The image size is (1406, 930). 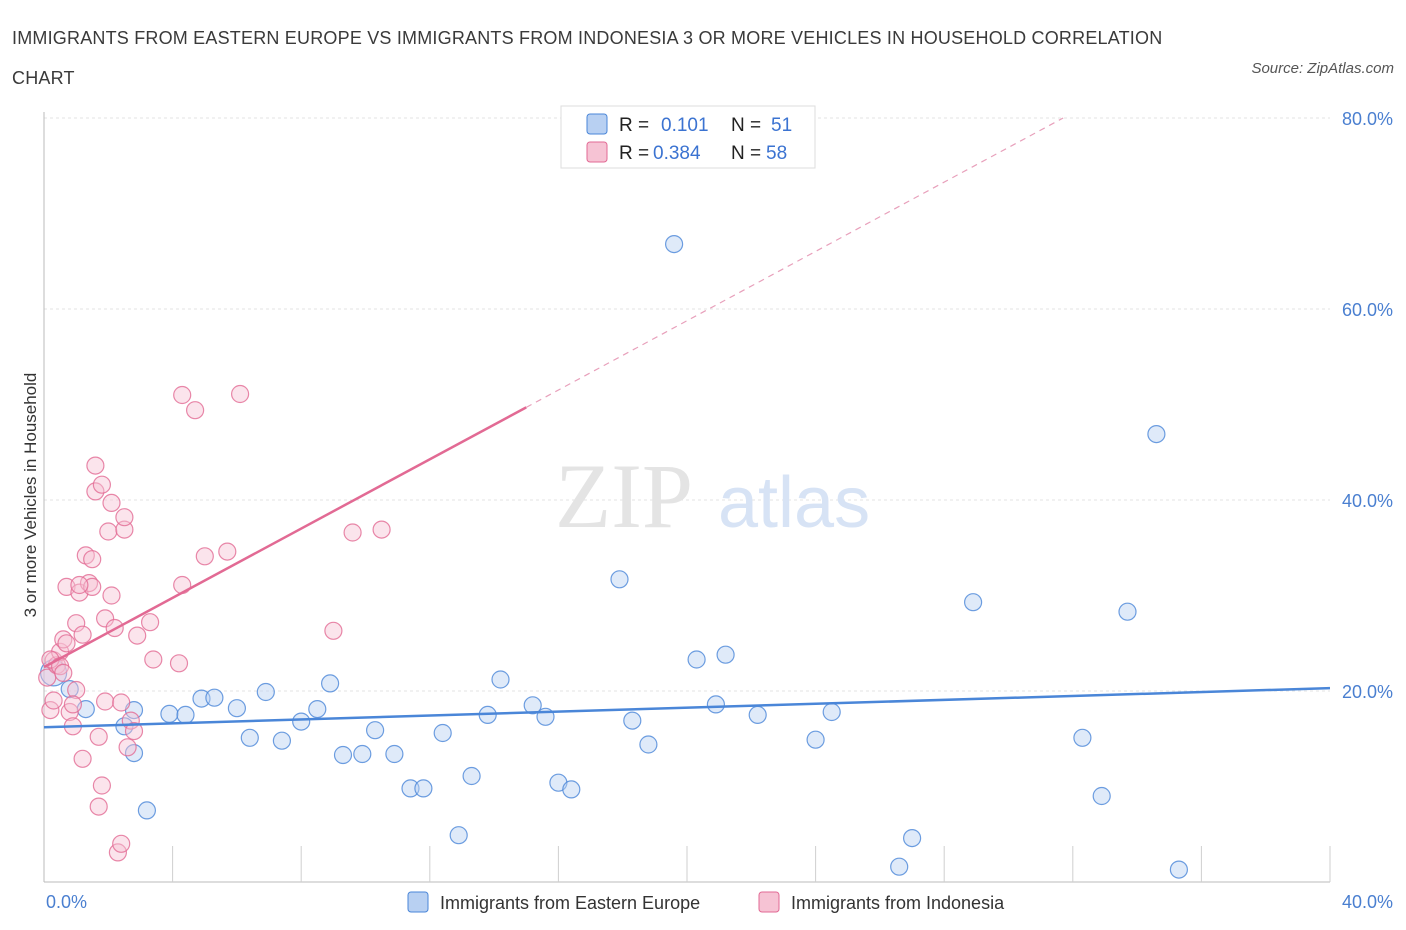 What do you see at coordinates (1367, 119) in the screenshot?
I see `y-tick-label: 80.0%` at bounding box center [1367, 119].